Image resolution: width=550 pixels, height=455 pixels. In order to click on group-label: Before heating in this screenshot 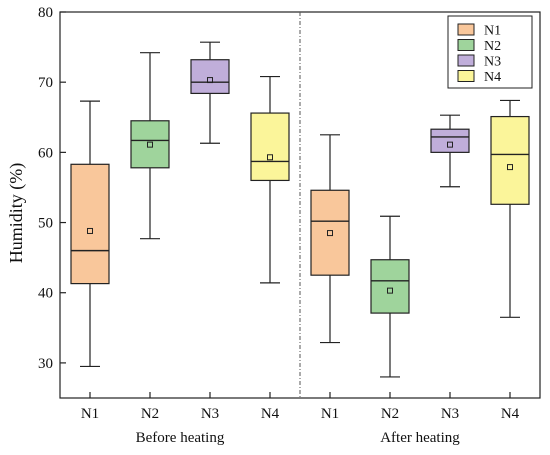, I will do `click(180, 438)`.